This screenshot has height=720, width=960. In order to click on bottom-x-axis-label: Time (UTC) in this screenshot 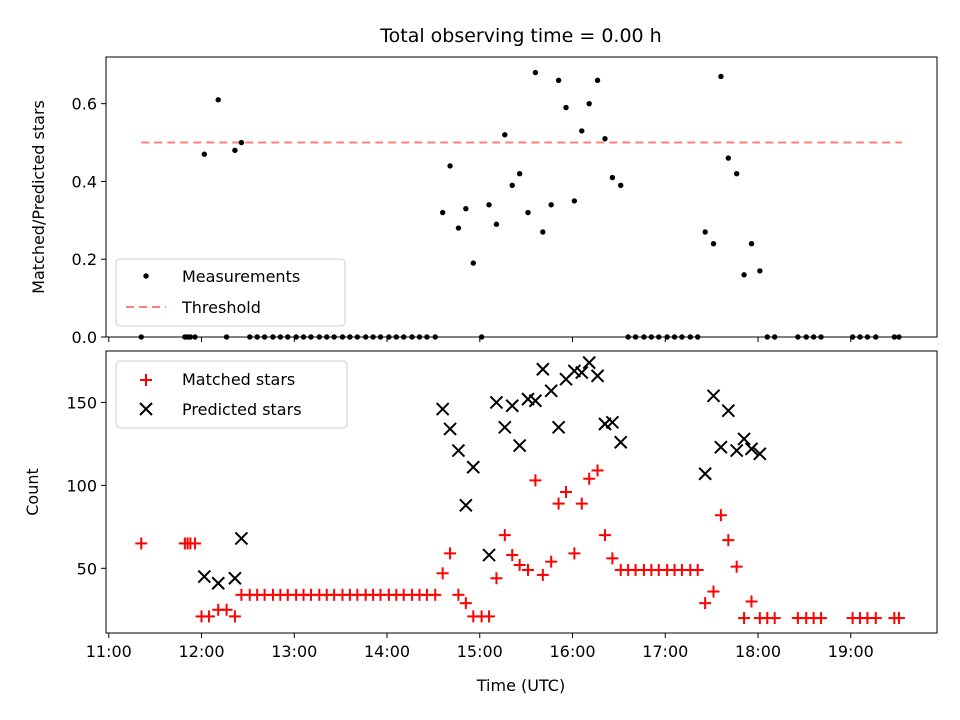, I will do `click(520, 685)`.